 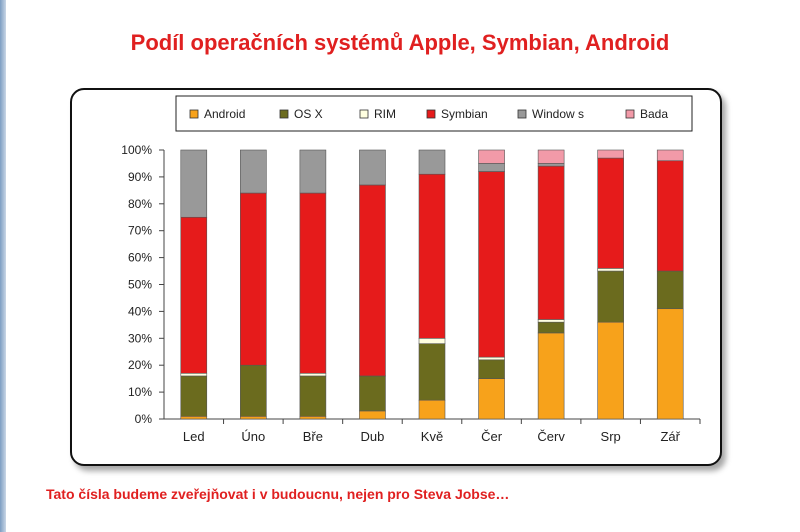 What do you see at coordinates (432, 436) in the screenshot?
I see `x-tick-label-4: Kvě` at bounding box center [432, 436].